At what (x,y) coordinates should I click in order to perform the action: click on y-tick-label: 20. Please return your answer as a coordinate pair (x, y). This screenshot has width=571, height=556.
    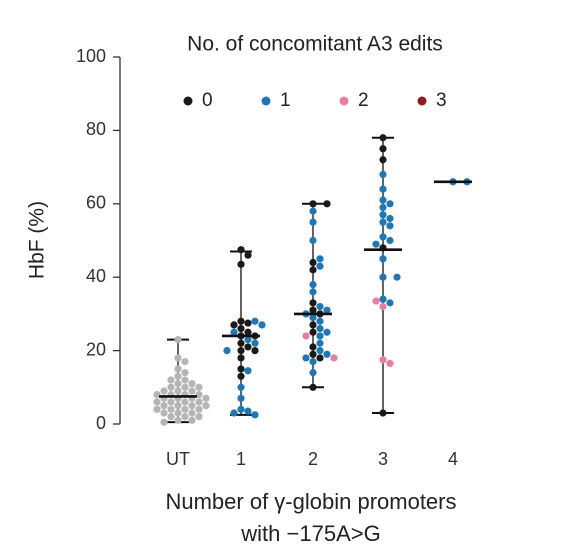
    Looking at the image, I should click on (96, 349).